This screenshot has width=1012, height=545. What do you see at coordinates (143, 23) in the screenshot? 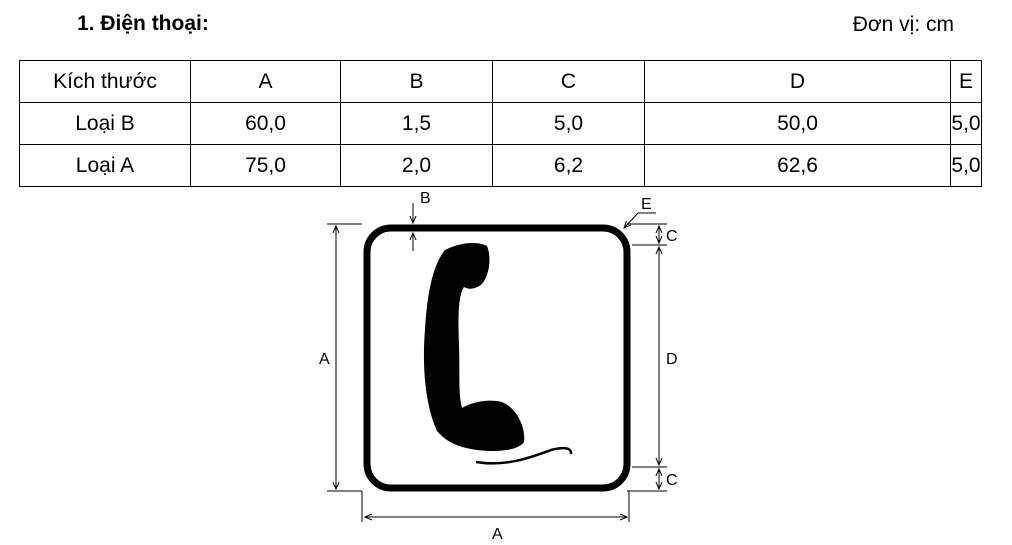
I see `section-title: 1. Điện thoại:` at bounding box center [143, 23].